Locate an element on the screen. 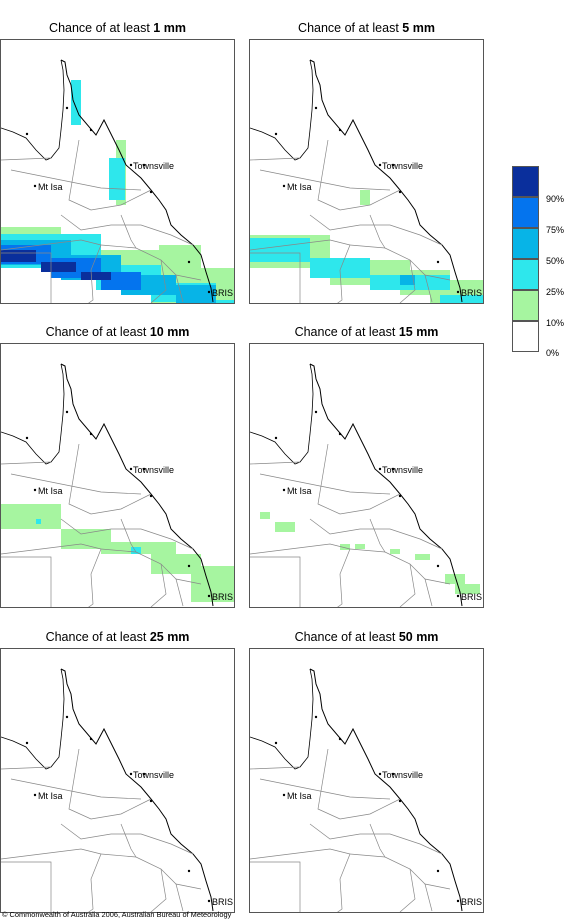 The width and height of the screenshot is (570, 923). legend-label-75: 75% is located at coordinates (555, 230).